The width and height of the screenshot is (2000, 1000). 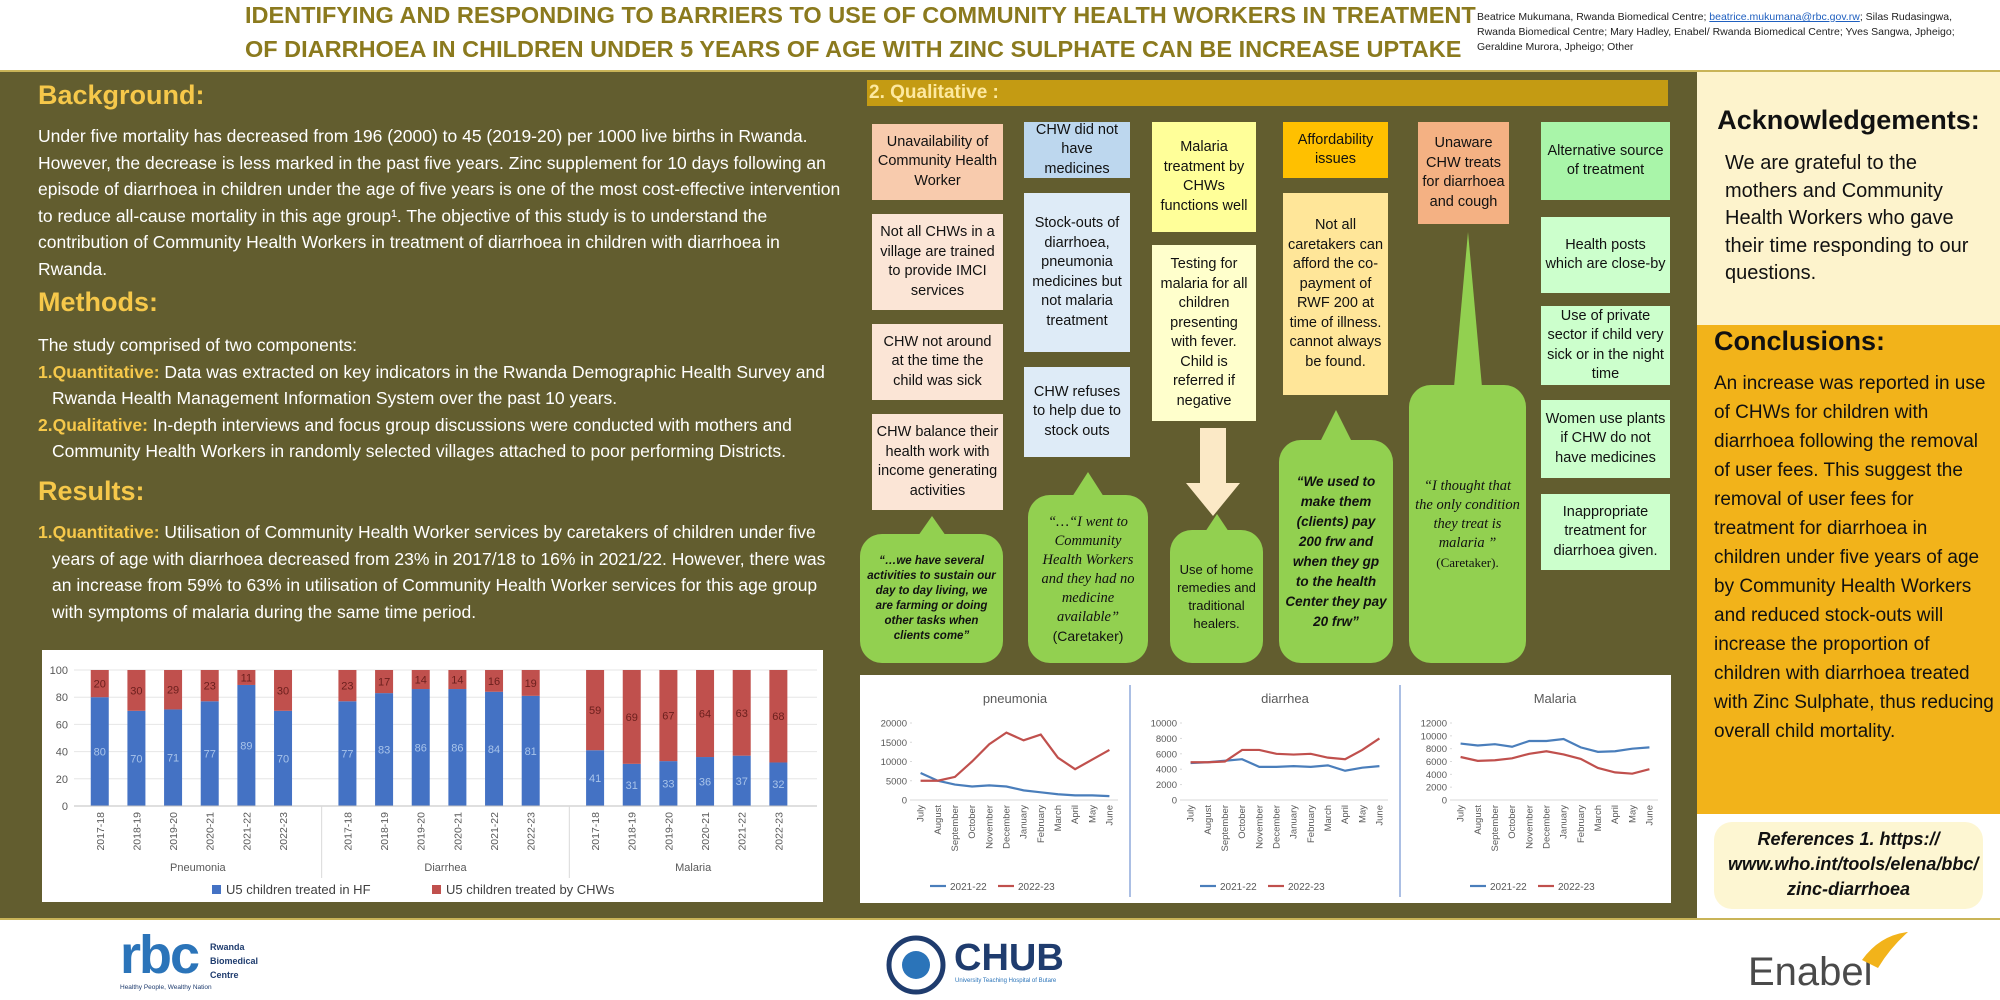 I want to click on data-label: 67, so click(x=668, y=717).